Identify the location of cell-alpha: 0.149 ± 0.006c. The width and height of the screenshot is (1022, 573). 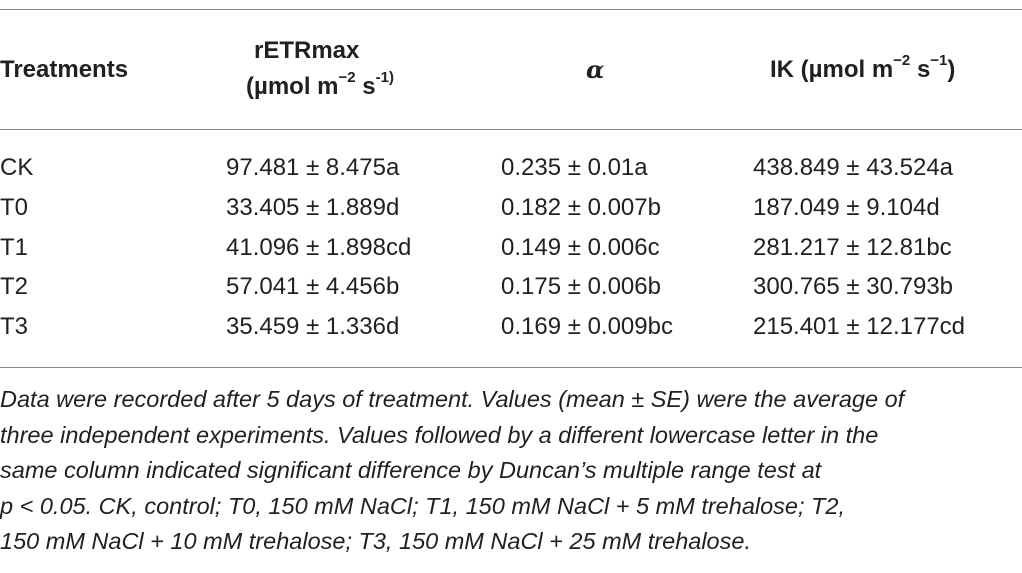
(580, 247).